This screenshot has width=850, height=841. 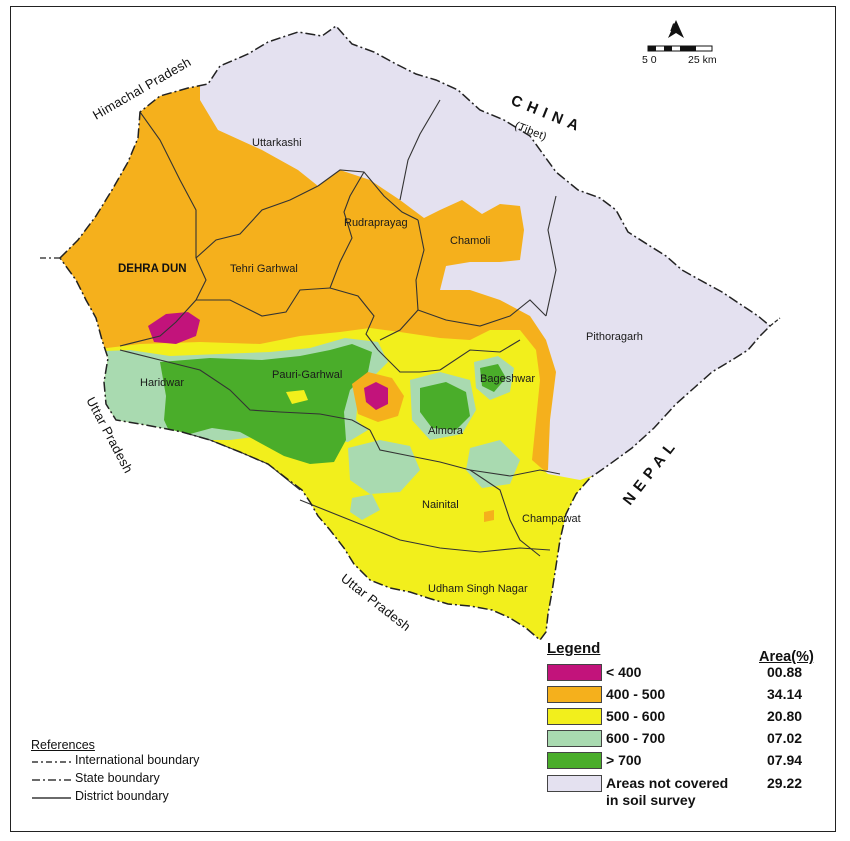 I want to click on legend-title: Legend, so click(x=574, y=648).